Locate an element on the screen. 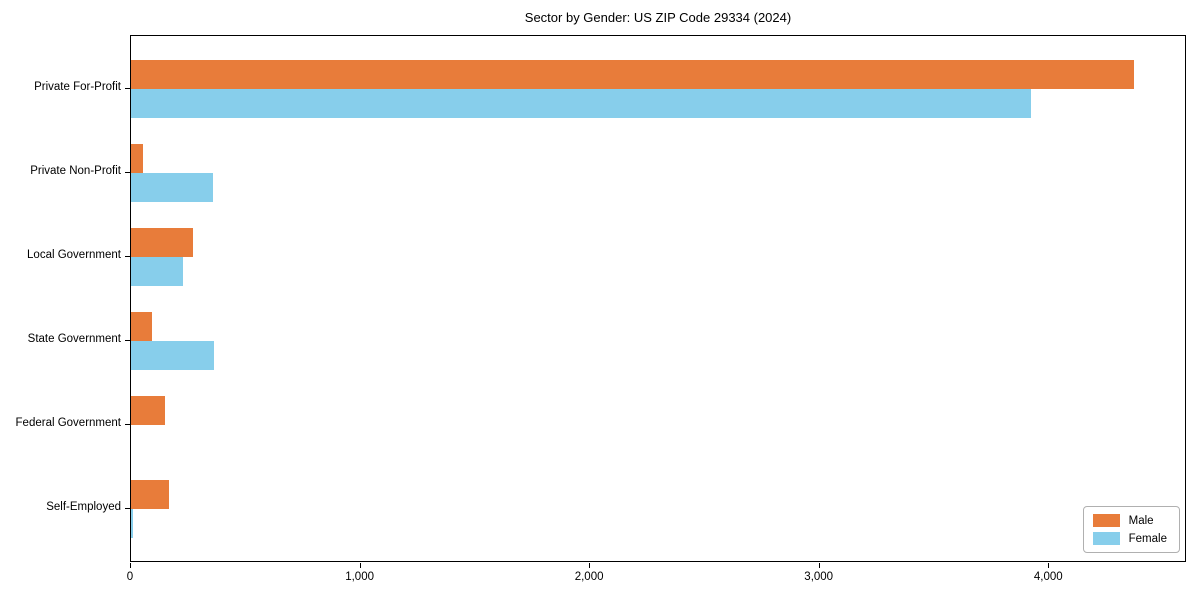 The image size is (1200, 600). ytick-label-private-for-profit: Private For-Profit is located at coordinates (77, 87).